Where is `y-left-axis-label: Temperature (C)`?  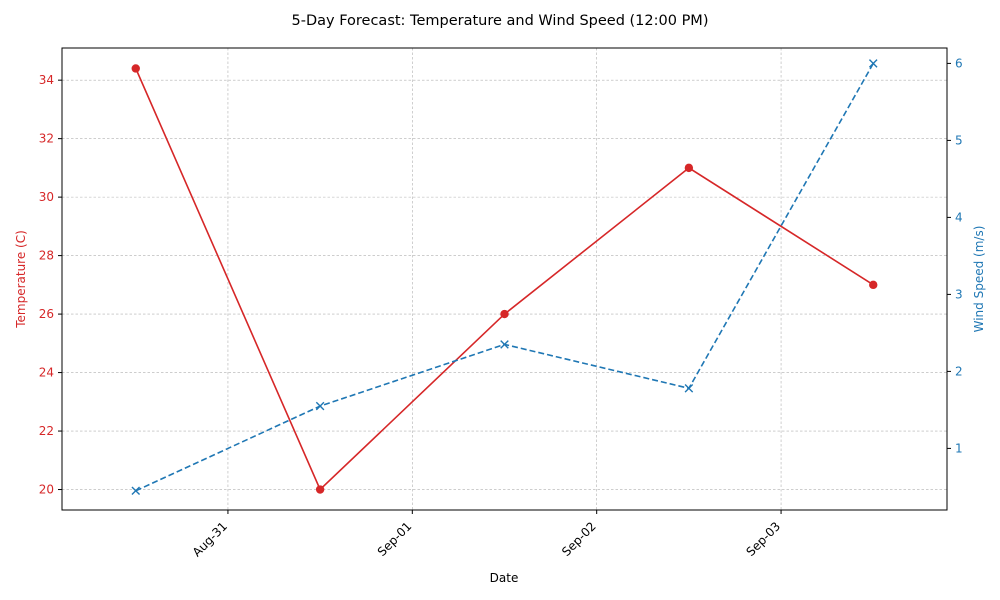
y-left-axis-label: Temperature (C) is located at coordinates (21, 279).